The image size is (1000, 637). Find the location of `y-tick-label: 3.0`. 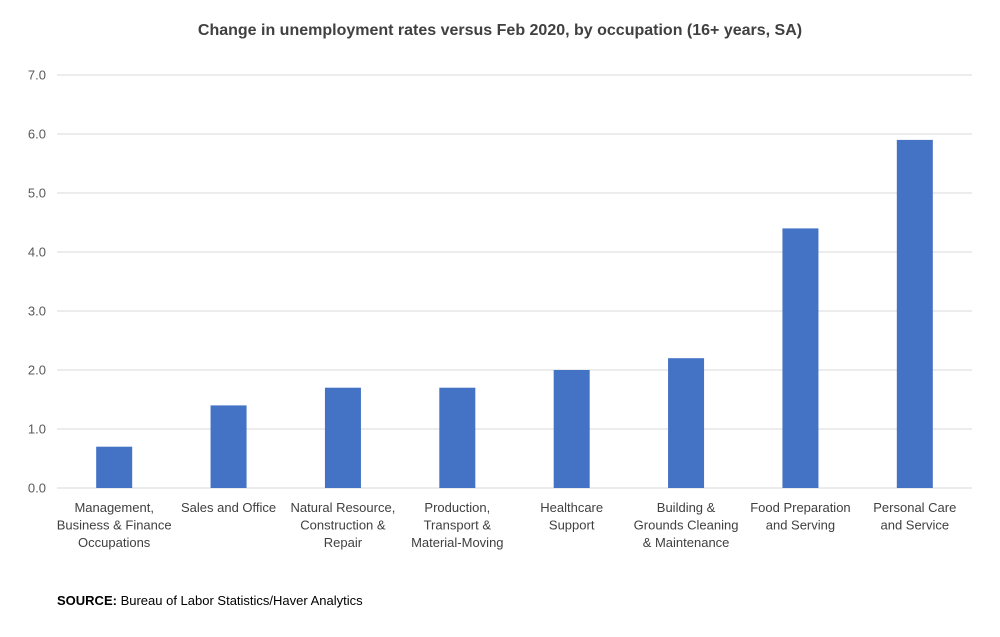

y-tick-label: 3.0 is located at coordinates (37, 311).